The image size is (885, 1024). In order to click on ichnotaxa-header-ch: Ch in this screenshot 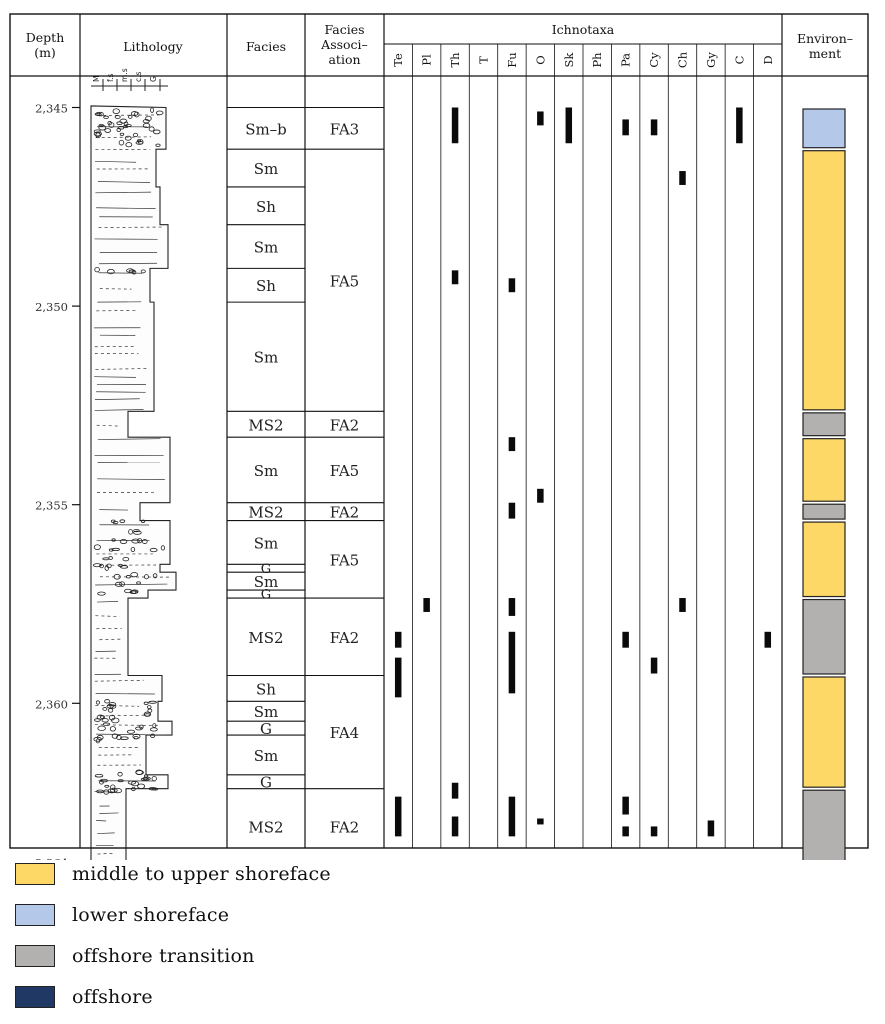, I will do `click(683, 59)`.